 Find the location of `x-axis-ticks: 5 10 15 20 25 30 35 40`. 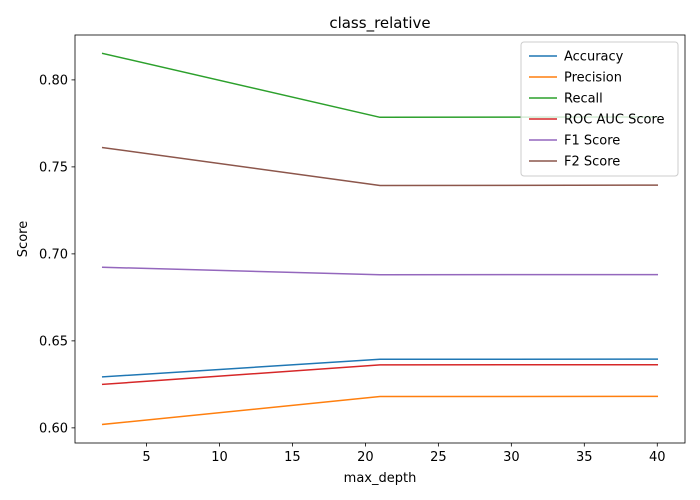

x-axis-ticks: 5 10 15 20 25 30 35 40 is located at coordinates (404, 454).